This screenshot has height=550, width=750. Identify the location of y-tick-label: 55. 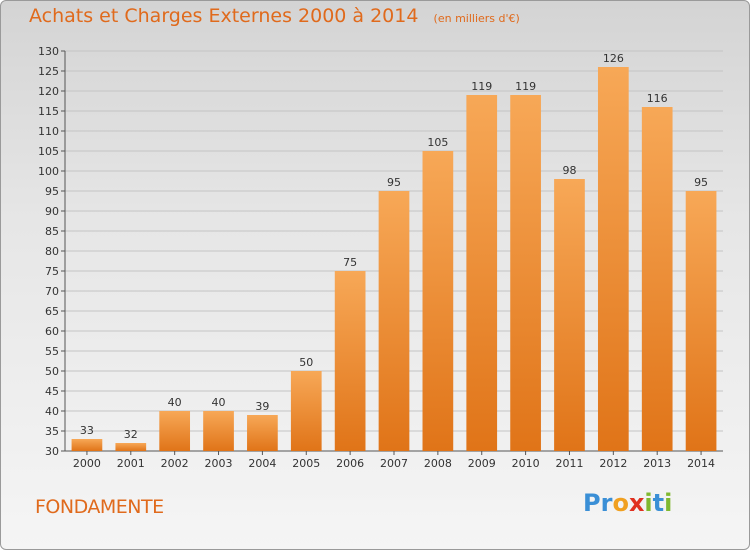
(52, 351).